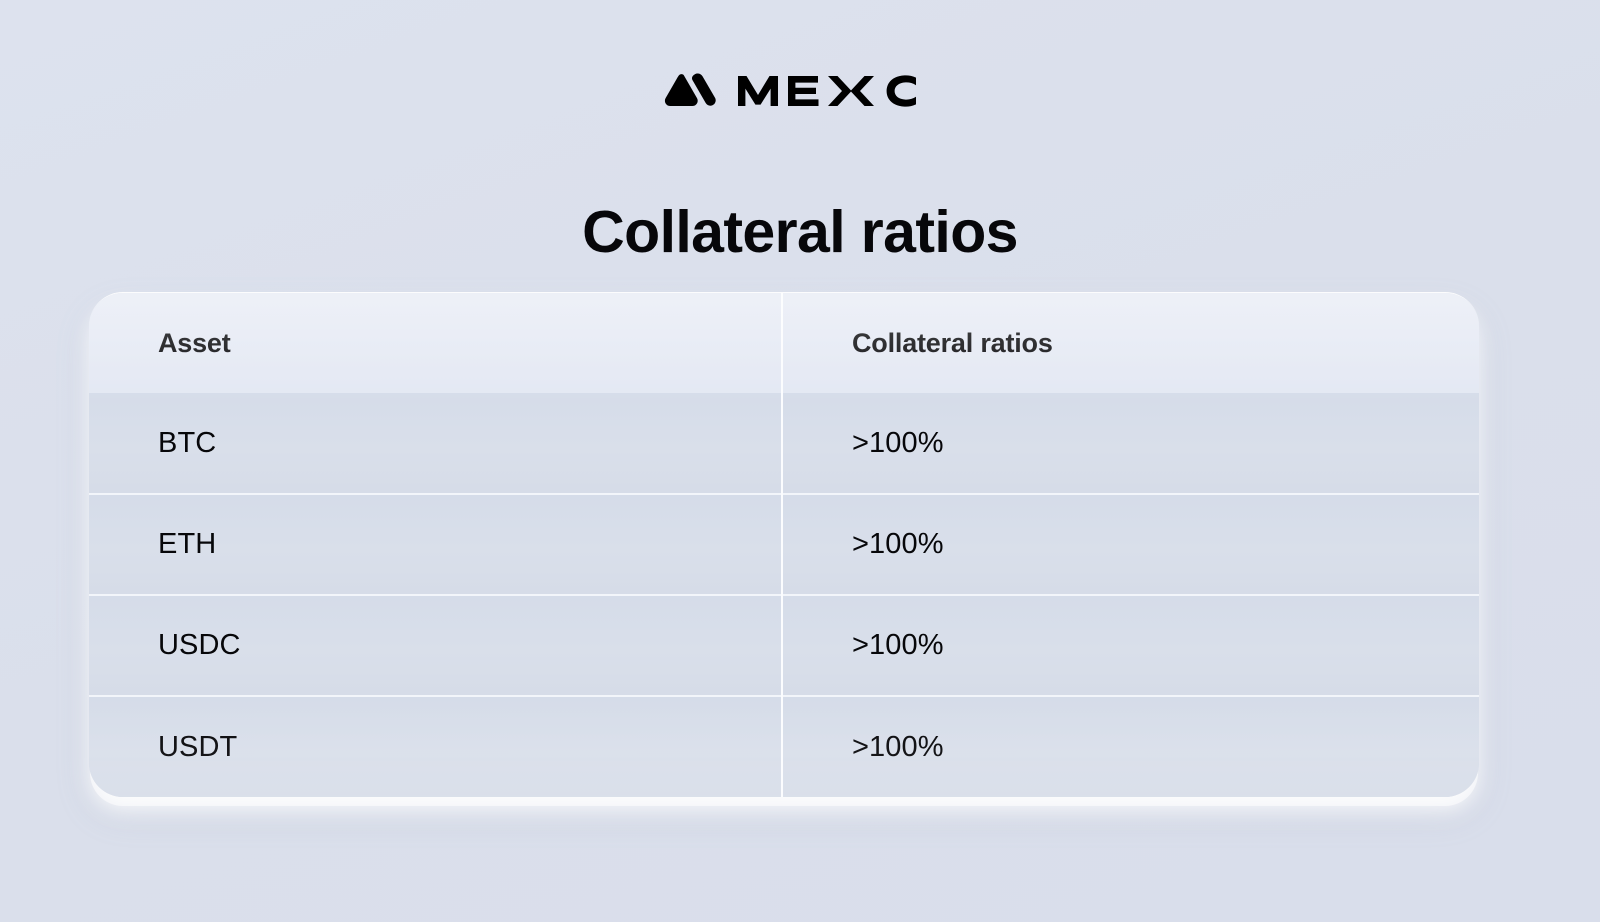 The width and height of the screenshot is (1600, 922). I want to click on table-row: BTC >100%, so click(784, 443).